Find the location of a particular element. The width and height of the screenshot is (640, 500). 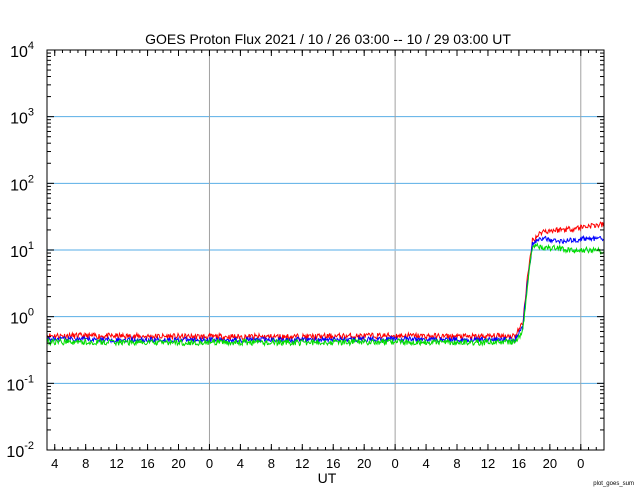

y-tick-label: 10⁰ is located at coordinates (22, 317).